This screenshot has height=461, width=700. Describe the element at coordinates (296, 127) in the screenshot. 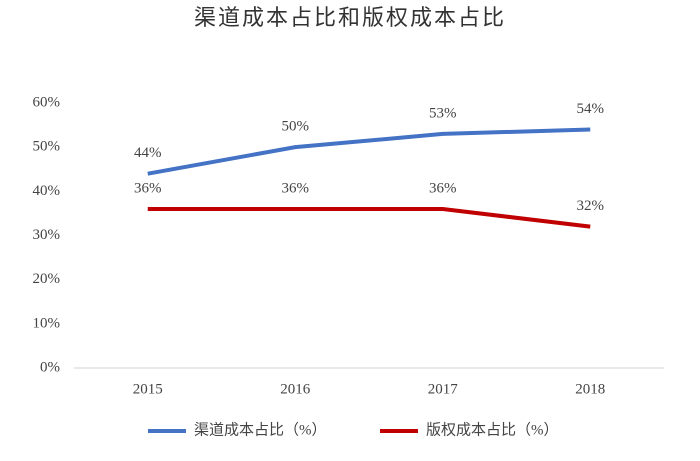

I see `data-label: 50%` at that location.